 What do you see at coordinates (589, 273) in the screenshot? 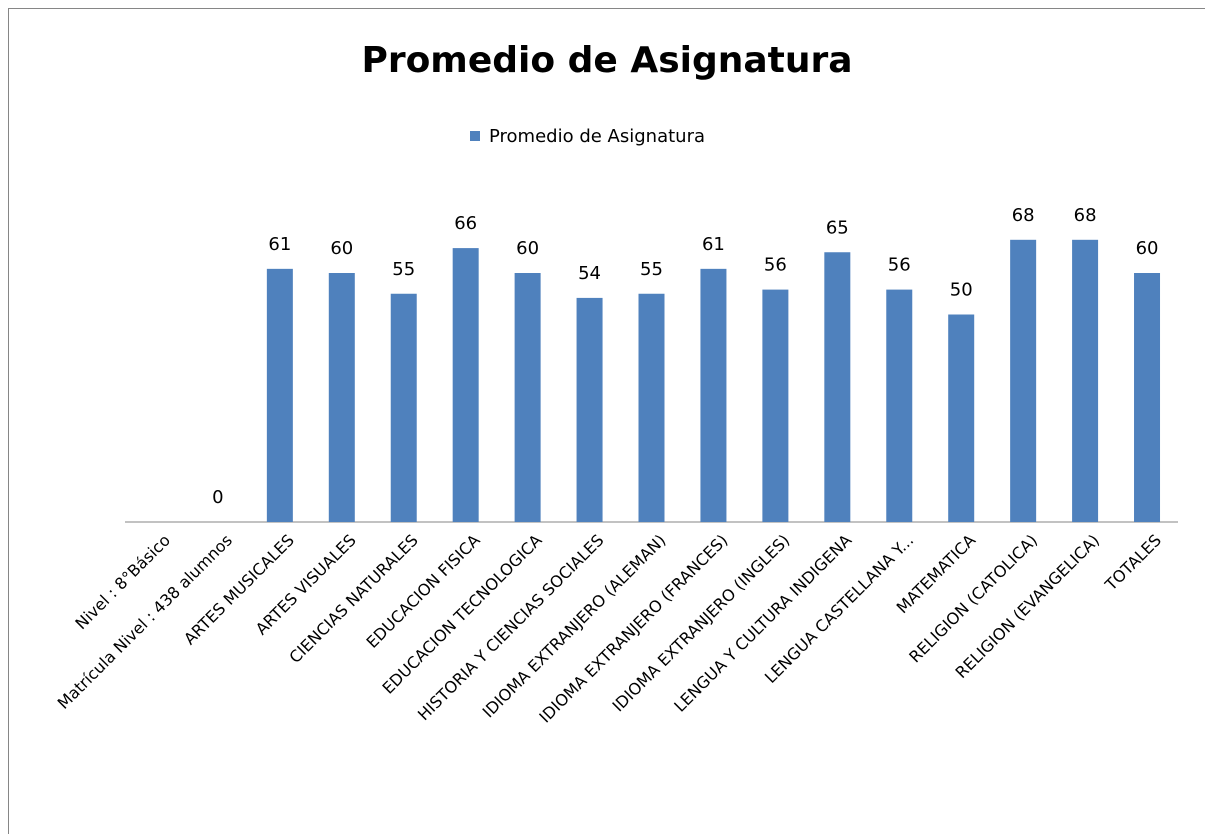
I see `data-label: 54` at bounding box center [589, 273].